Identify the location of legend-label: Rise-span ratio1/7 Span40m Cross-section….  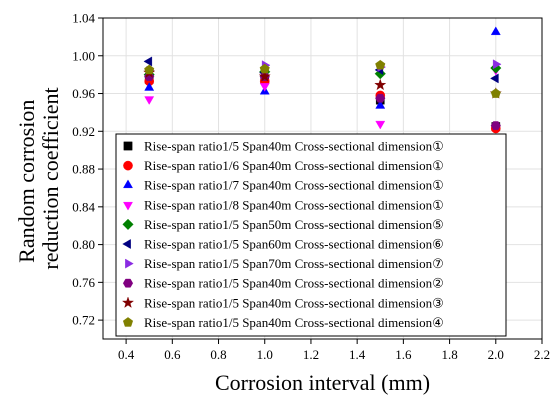
(294, 185).